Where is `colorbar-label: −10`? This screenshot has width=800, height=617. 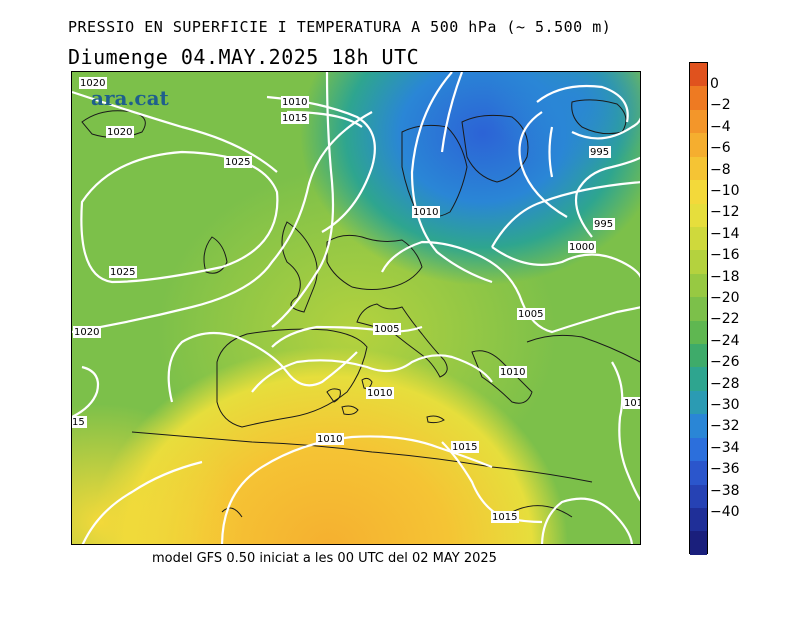 colorbar-label: −10 is located at coordinates (725, 191).